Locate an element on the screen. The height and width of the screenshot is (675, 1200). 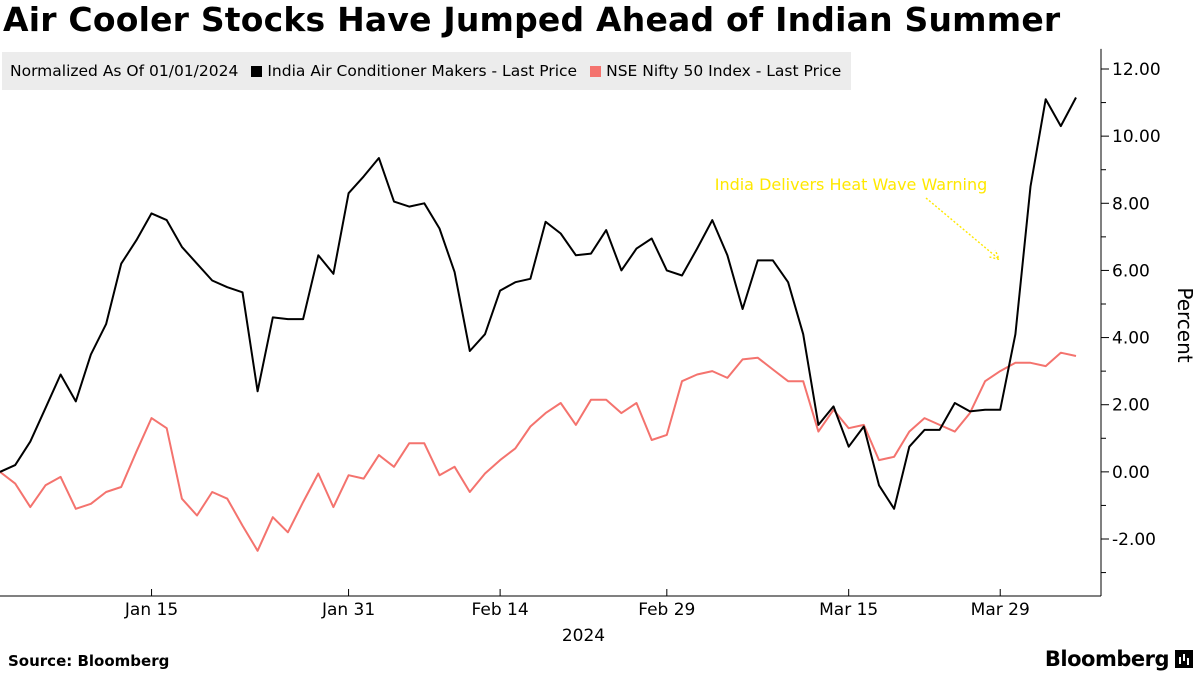
legend-swatch-ac-makers is located at coordinates (257, 71).